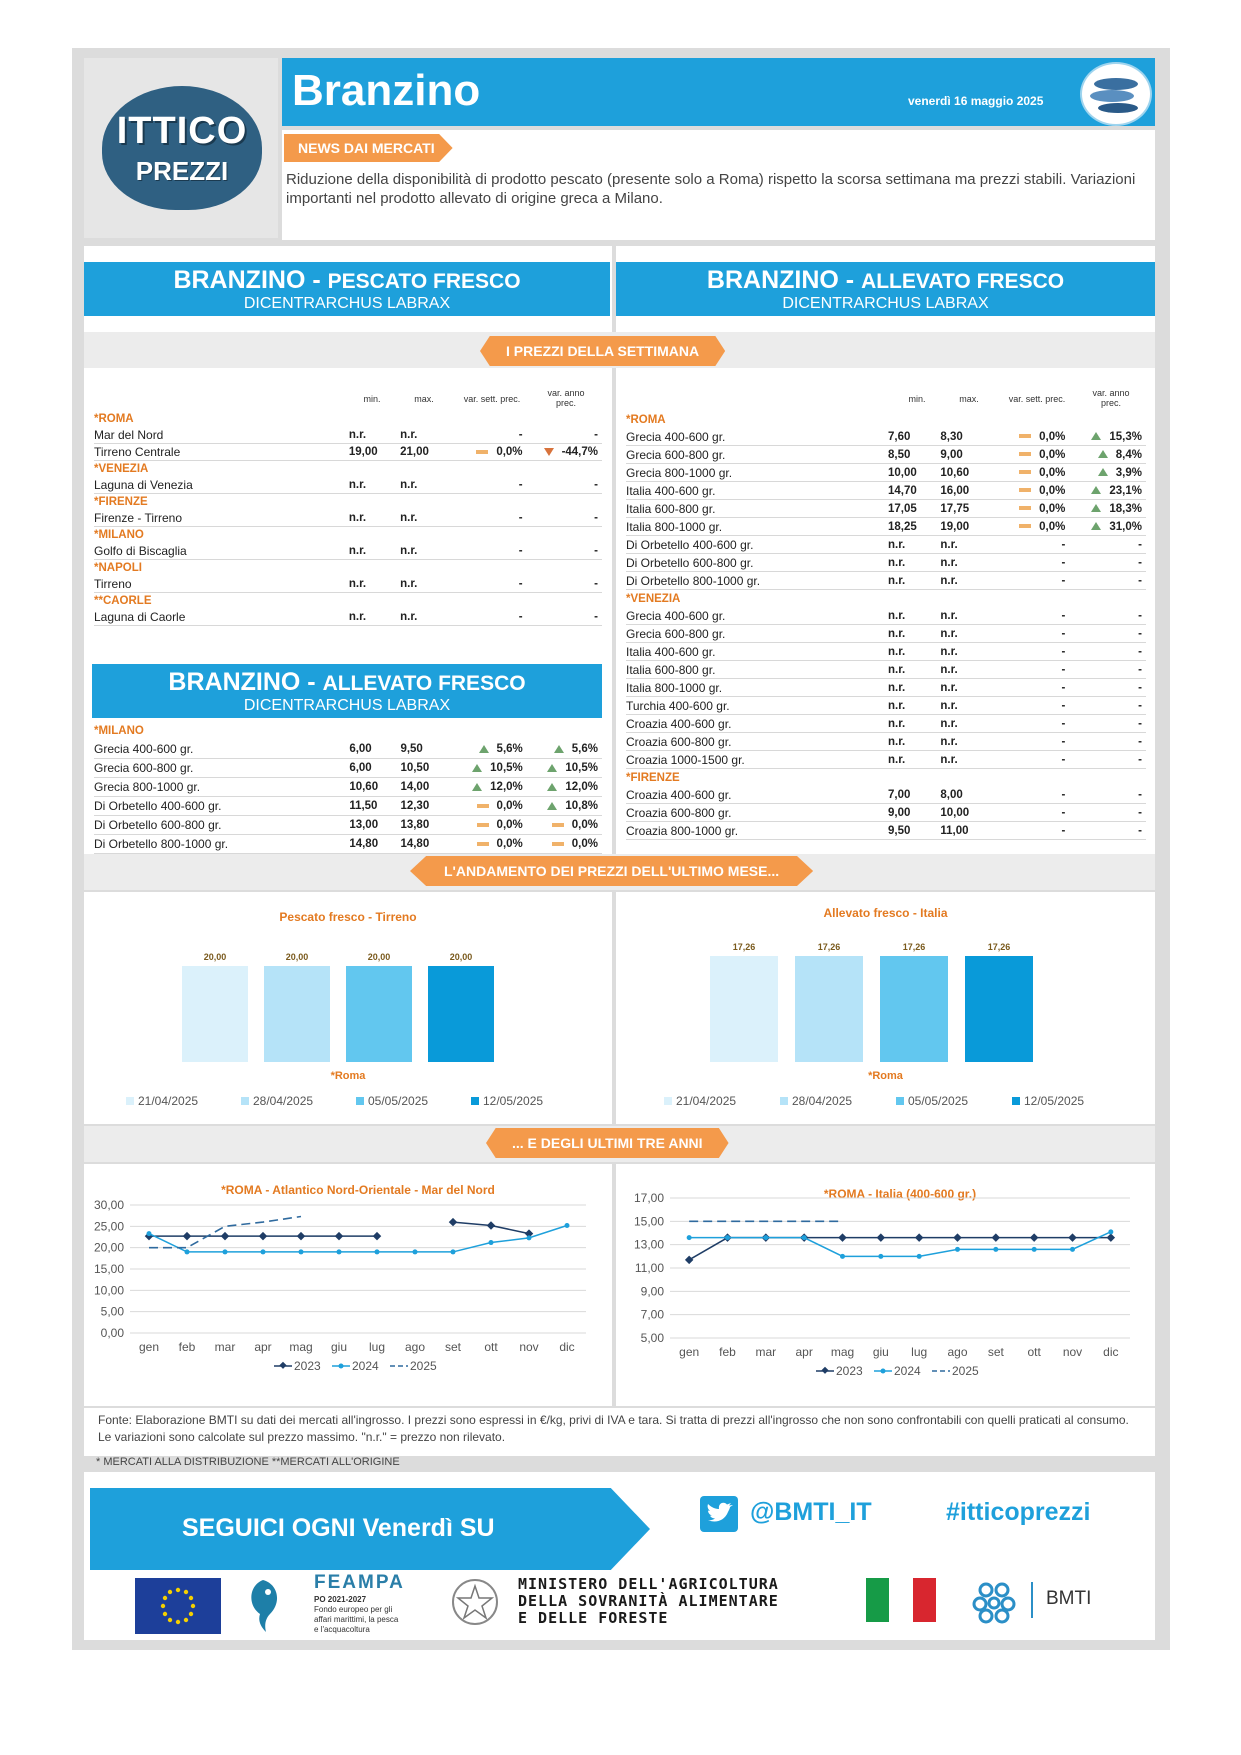 The image size is (1241, 1755). Describe the element at coordinates (679, 723) in the screenshot. I see `product-name-value: Croazia 400-600 gr.` at that location.